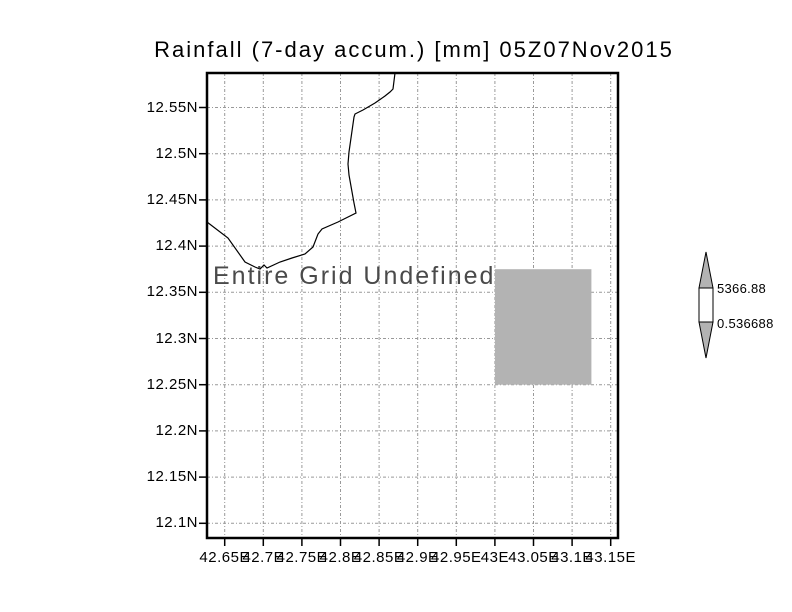  I want to click on x-tick-label: 42.65E, so click(224, 557).